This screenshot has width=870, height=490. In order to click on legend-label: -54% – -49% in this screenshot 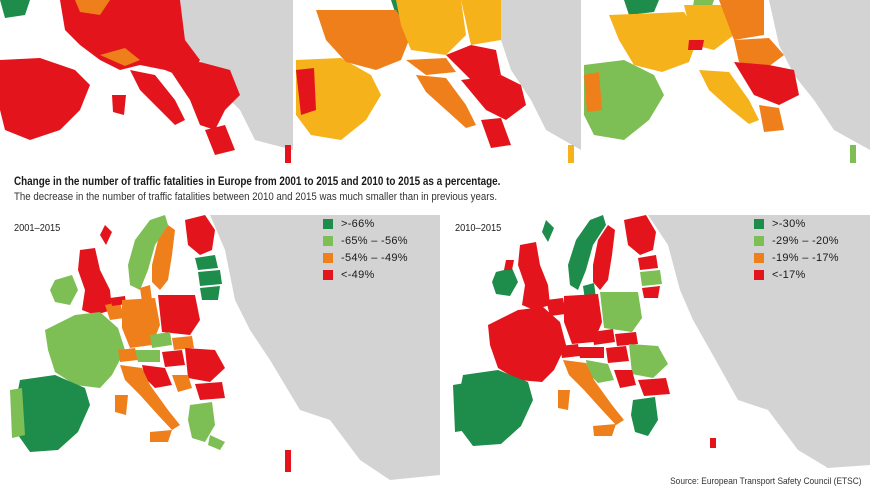, I will do `click(374, 257)`.